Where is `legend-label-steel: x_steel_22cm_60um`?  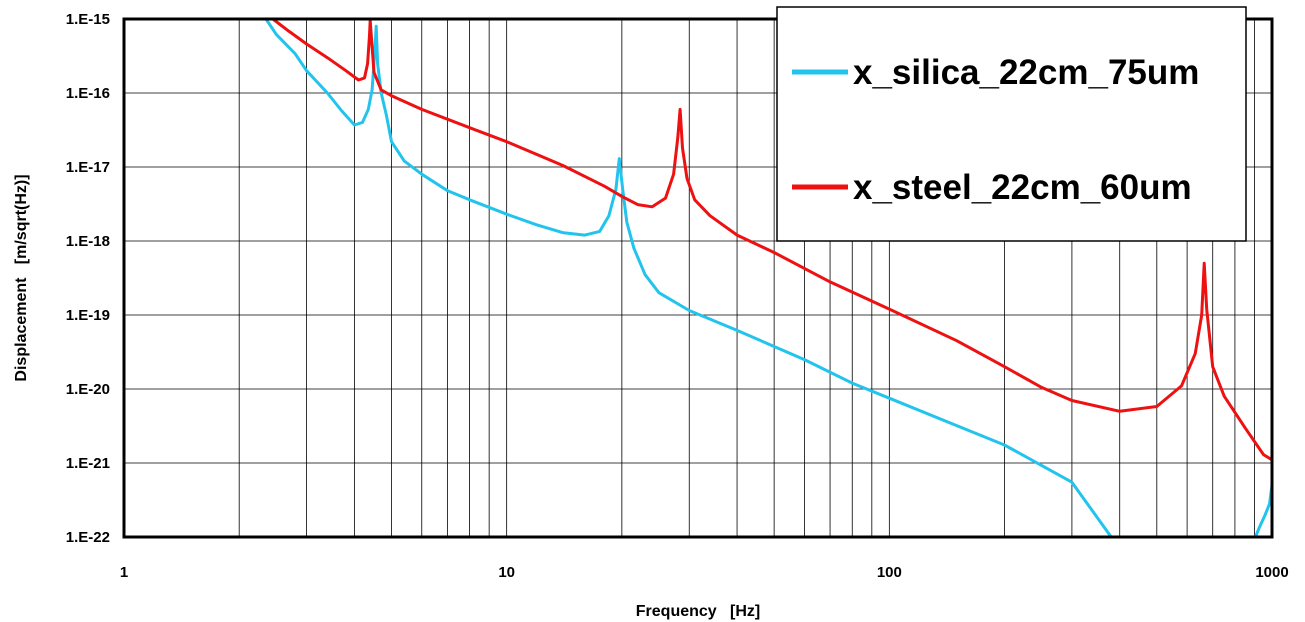
legend-label-steel: x_steel_22cm_60um is located at coordinates (1022, 187).